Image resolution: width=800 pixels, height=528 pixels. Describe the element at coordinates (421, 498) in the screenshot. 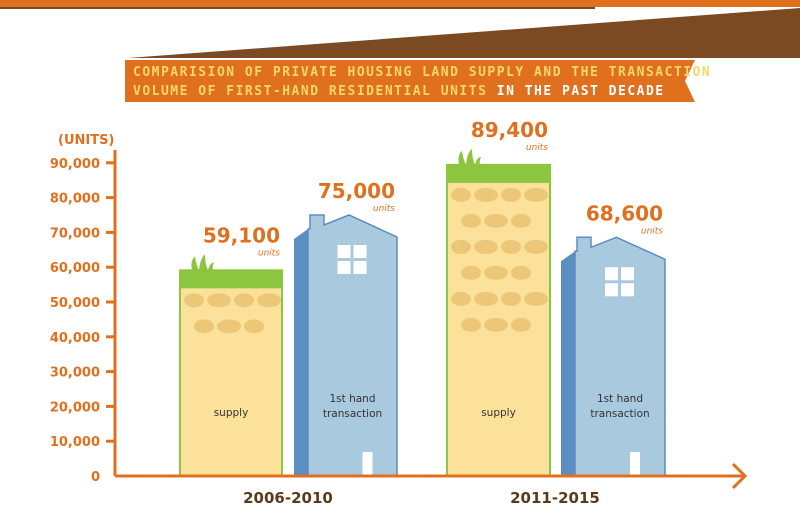

I see `x-axis-categories: 2006-2010 2011-2015` at that location.